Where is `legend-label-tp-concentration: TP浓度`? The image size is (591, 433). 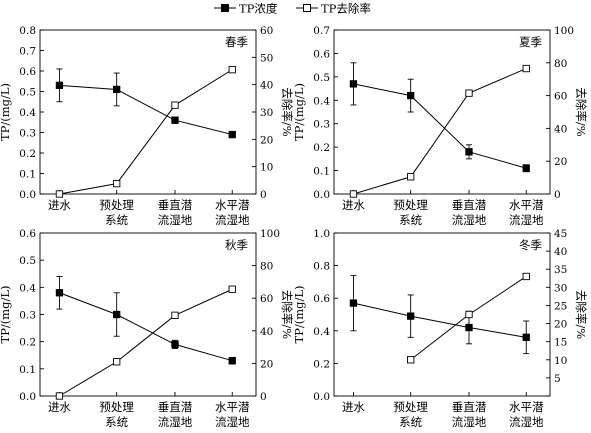
legend-label-tp-concentration: TP浓度 is located at coordinates (258, 9).